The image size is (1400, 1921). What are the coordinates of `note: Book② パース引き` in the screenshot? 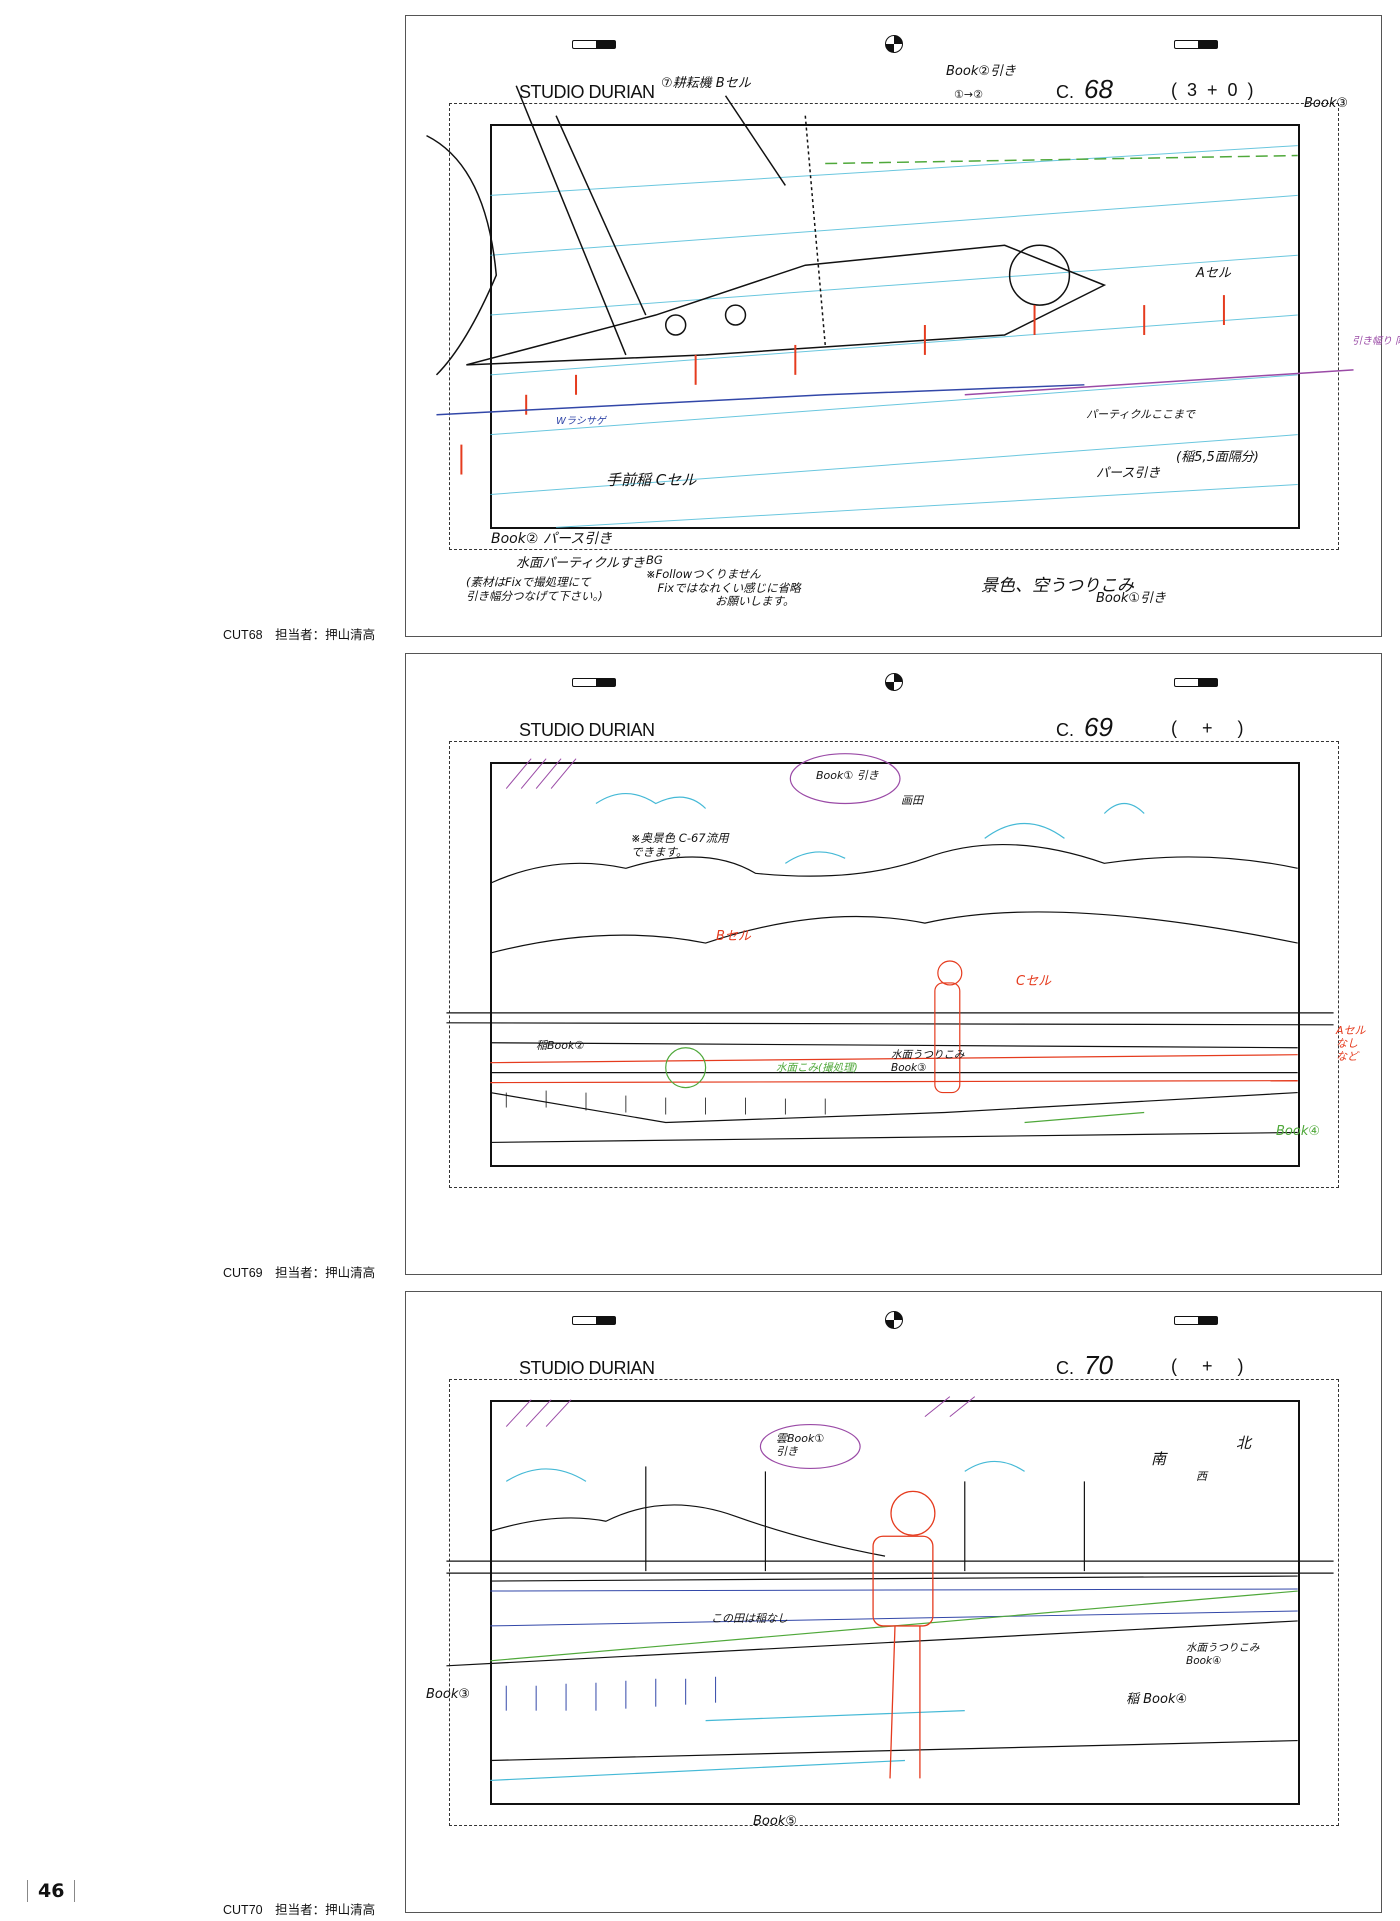 It's located at (552, 539).